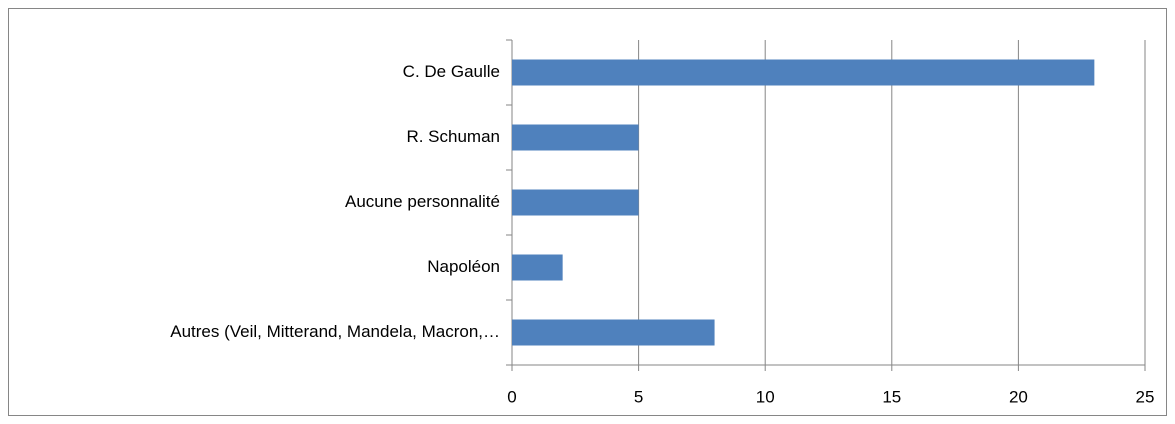 The width and height of the screenshot is (1175, 424). Describe the element at coordinates (463, 266) in the screenshot. I see `y-tick-label: Napoléon` at that location.